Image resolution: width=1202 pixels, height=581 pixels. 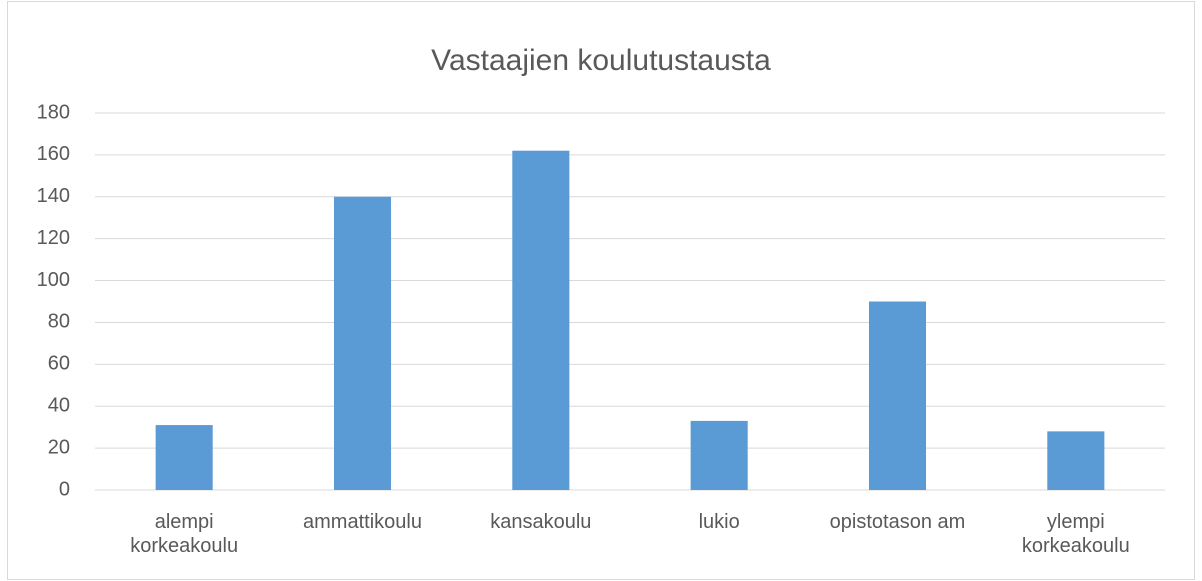 What do you see at coordinates (541, 522) in the screenshot?
I see `x-tick-label: kansakoulu` at bounding box center [541, 522].